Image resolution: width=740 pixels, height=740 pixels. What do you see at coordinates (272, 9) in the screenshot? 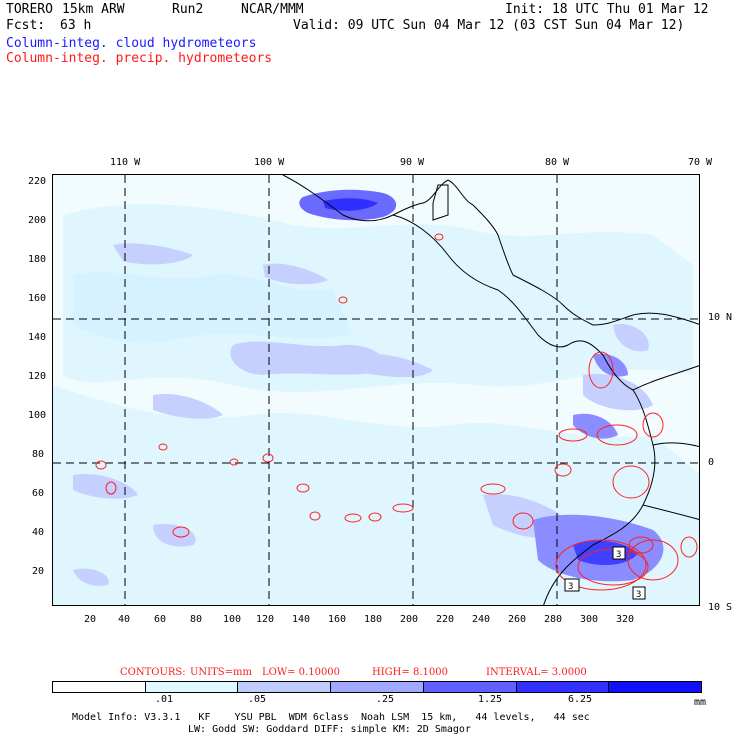
I see `model-org: NCAR/MMM` at bounding box center [272, 9].